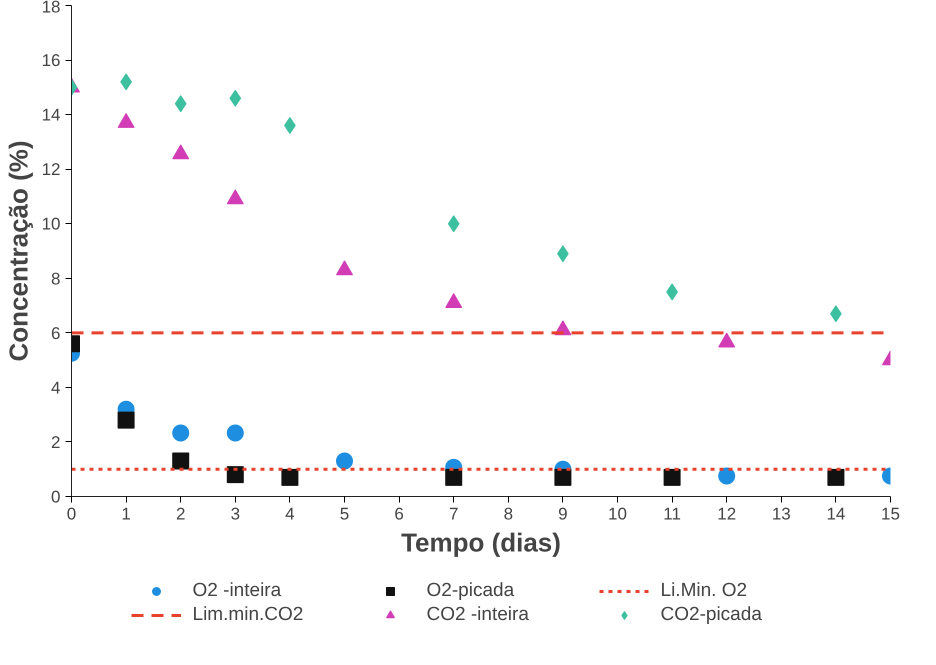 The image size is (936, 665). Describe the element at coordinates (890, 514) in the screenshot. I see `x-tick-label: 15` at that location.